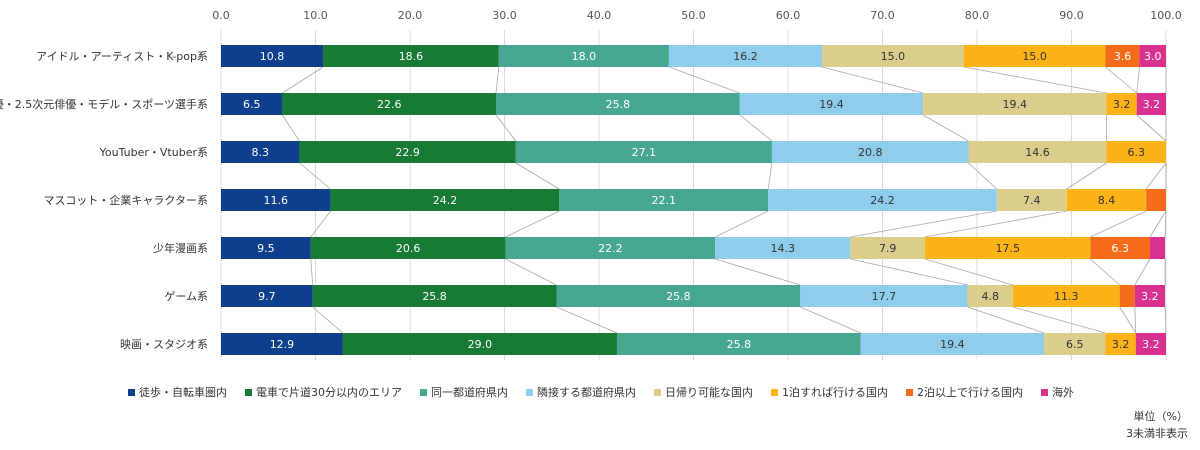 The height and width of the screenshot is (450, 1200). Describe the element at coordinates (709, 392) in the screenshot. I see `legend-label: 日帰り可能な国内` at that location.